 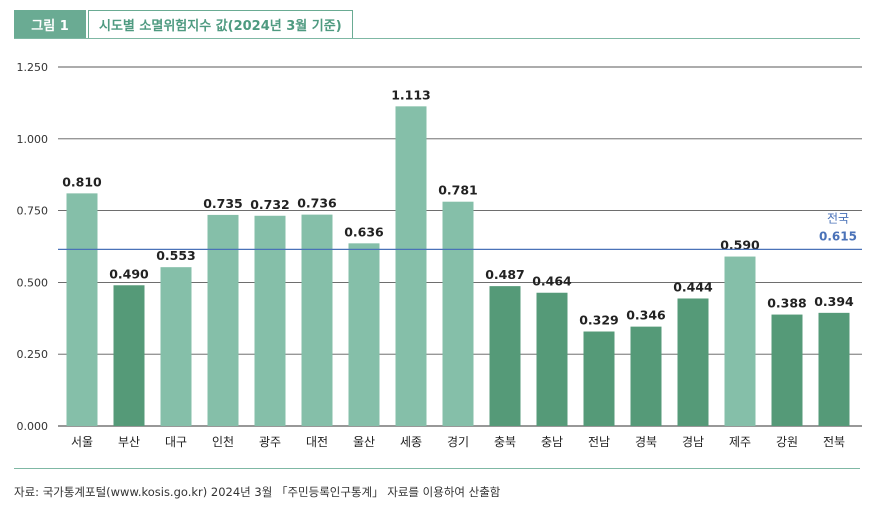 I want to click on x-tick-label: 강원, so click(x=787, y=442).